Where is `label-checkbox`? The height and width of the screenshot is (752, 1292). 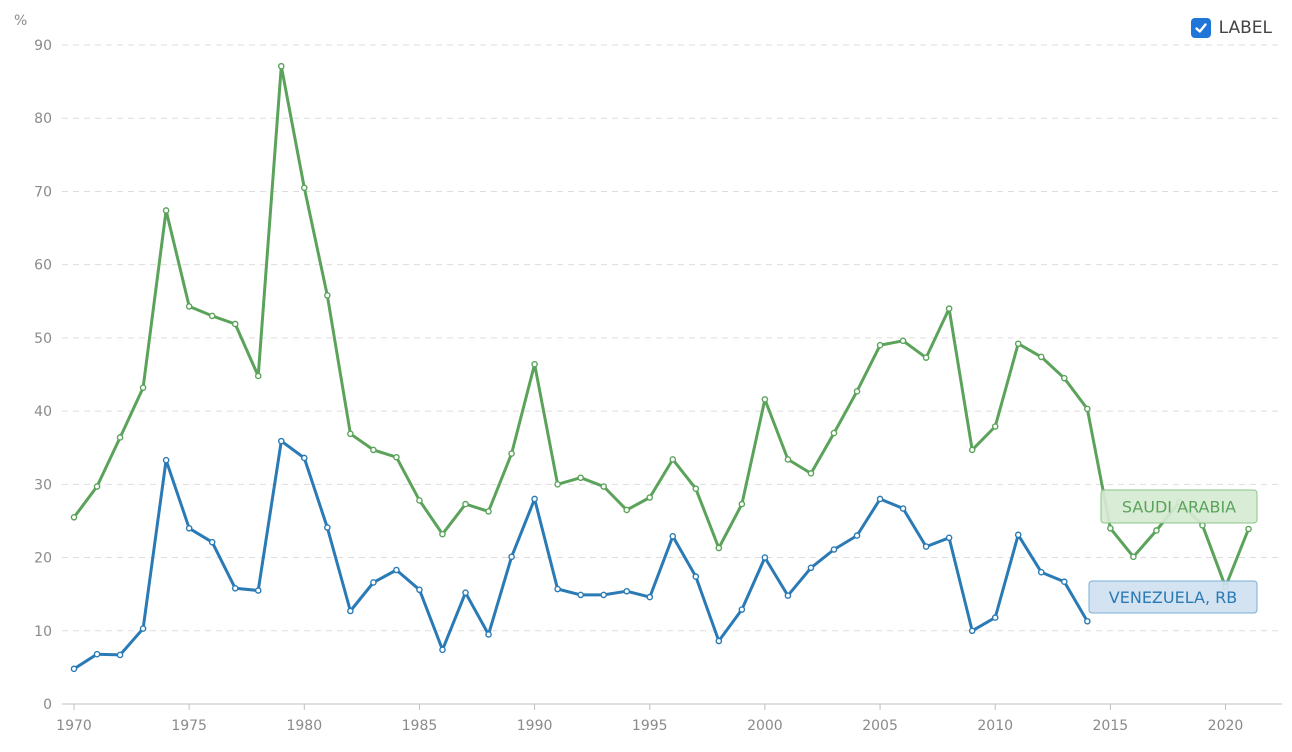 label-checkbox is located at coordinates (1200, 28).